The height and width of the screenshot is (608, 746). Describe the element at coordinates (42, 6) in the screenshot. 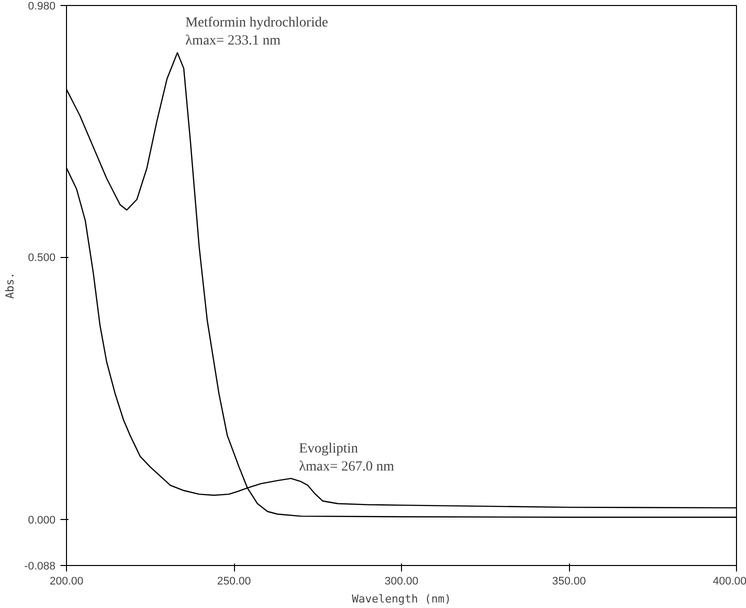

I see `y-tick-label: 0.980` at that location.